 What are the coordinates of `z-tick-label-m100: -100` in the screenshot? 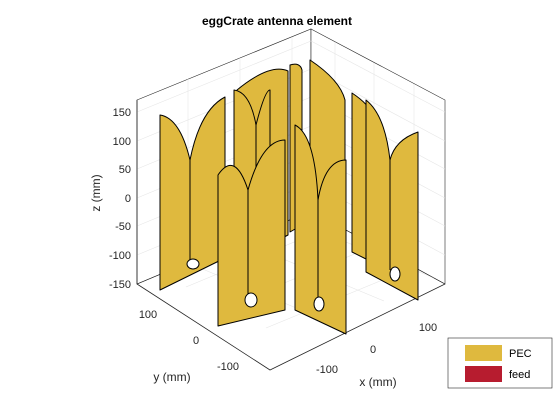 It's located at (120, 256).